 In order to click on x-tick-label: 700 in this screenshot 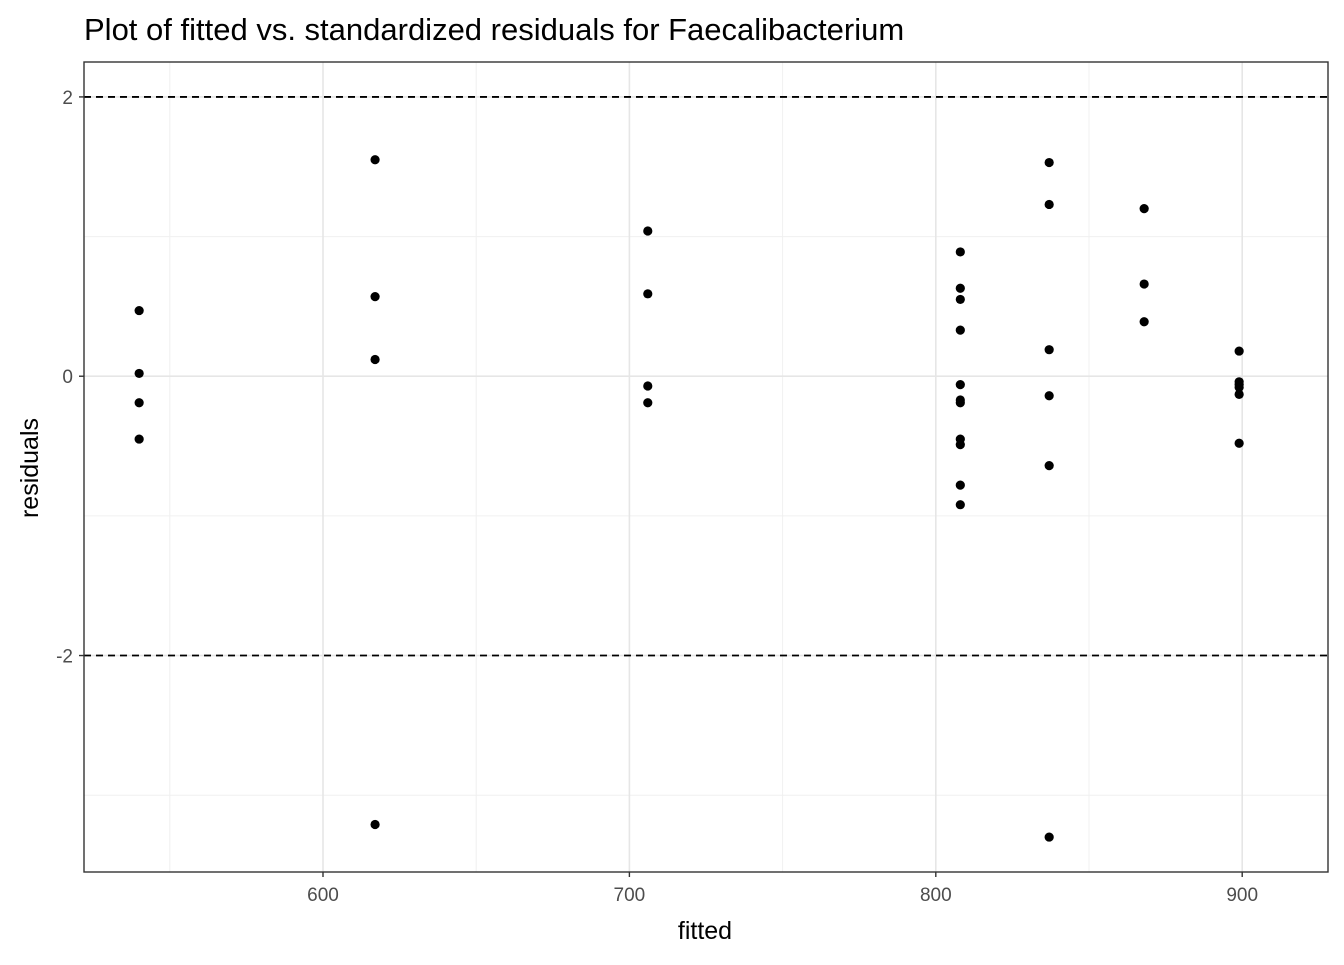, I will do `click(630, 895)`.